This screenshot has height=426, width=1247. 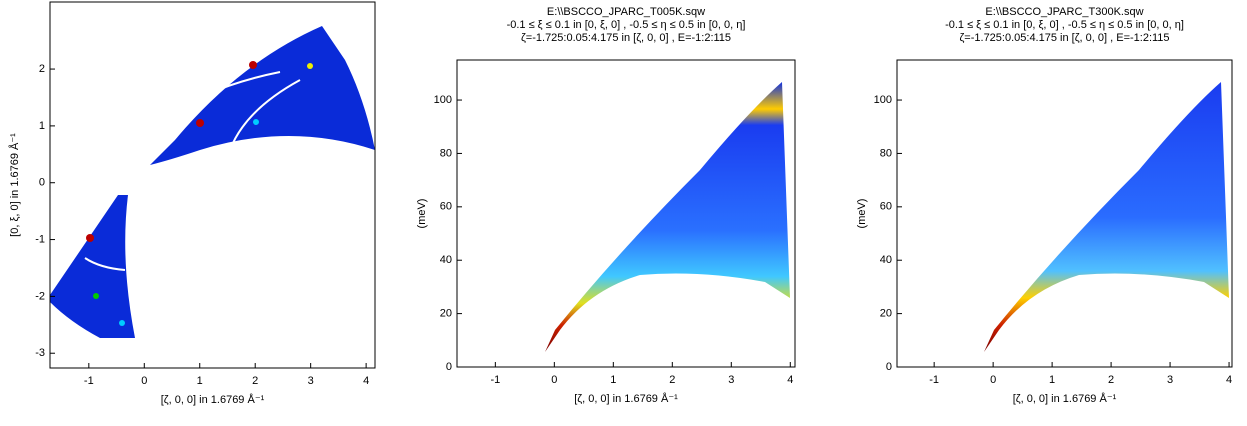 I want to click on chart-title: E:\\BSCCO_JPARC_T300K.sqw, so click(x=1064, y=12).